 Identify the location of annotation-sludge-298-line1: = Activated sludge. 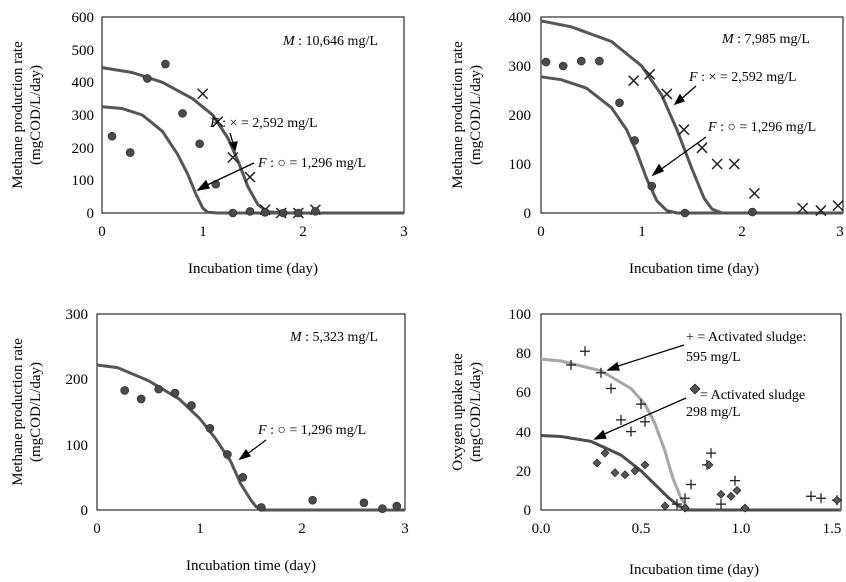
(752, 395).